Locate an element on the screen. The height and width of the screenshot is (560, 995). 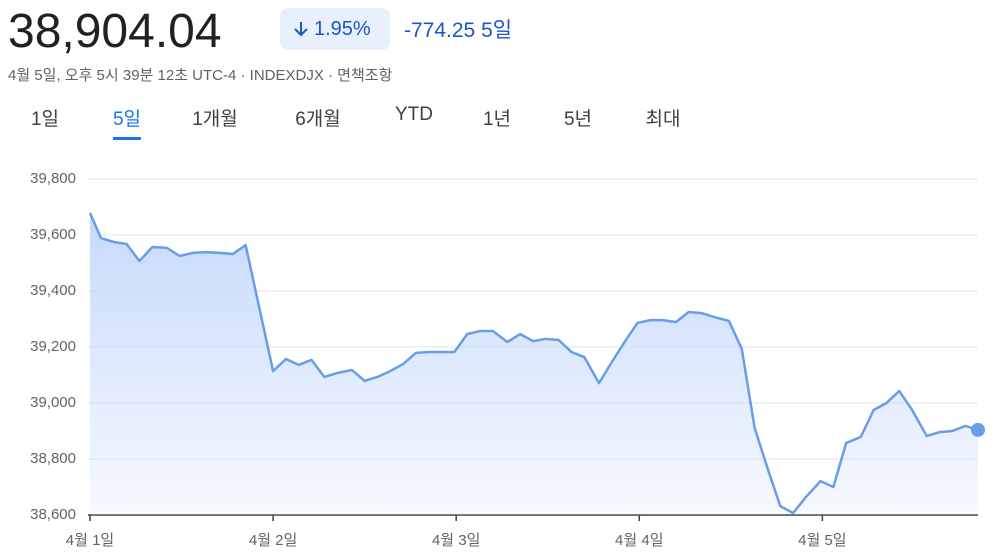
range-tab: 6개월 is located at coordinates (318, 119).